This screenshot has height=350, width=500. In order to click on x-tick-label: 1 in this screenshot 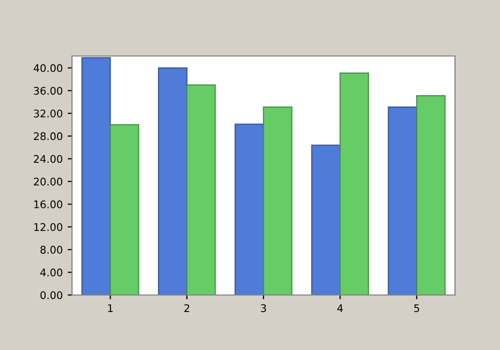, I will do `click(110, 308)`.